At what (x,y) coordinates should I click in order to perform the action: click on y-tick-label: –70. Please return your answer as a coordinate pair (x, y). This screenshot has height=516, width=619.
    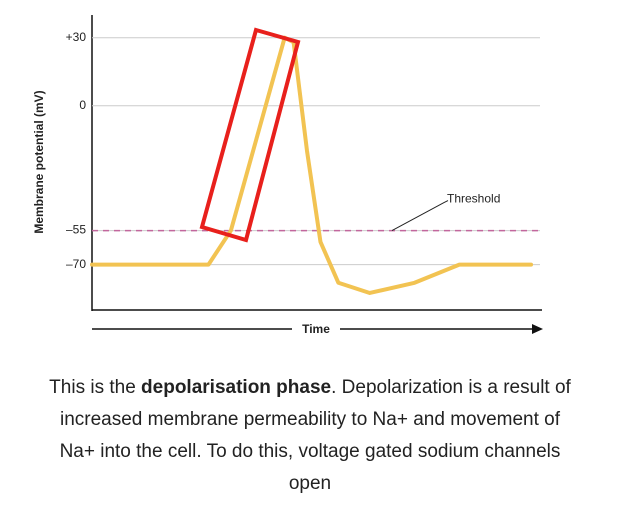
    Looking at the image, I should click on (76, 264).